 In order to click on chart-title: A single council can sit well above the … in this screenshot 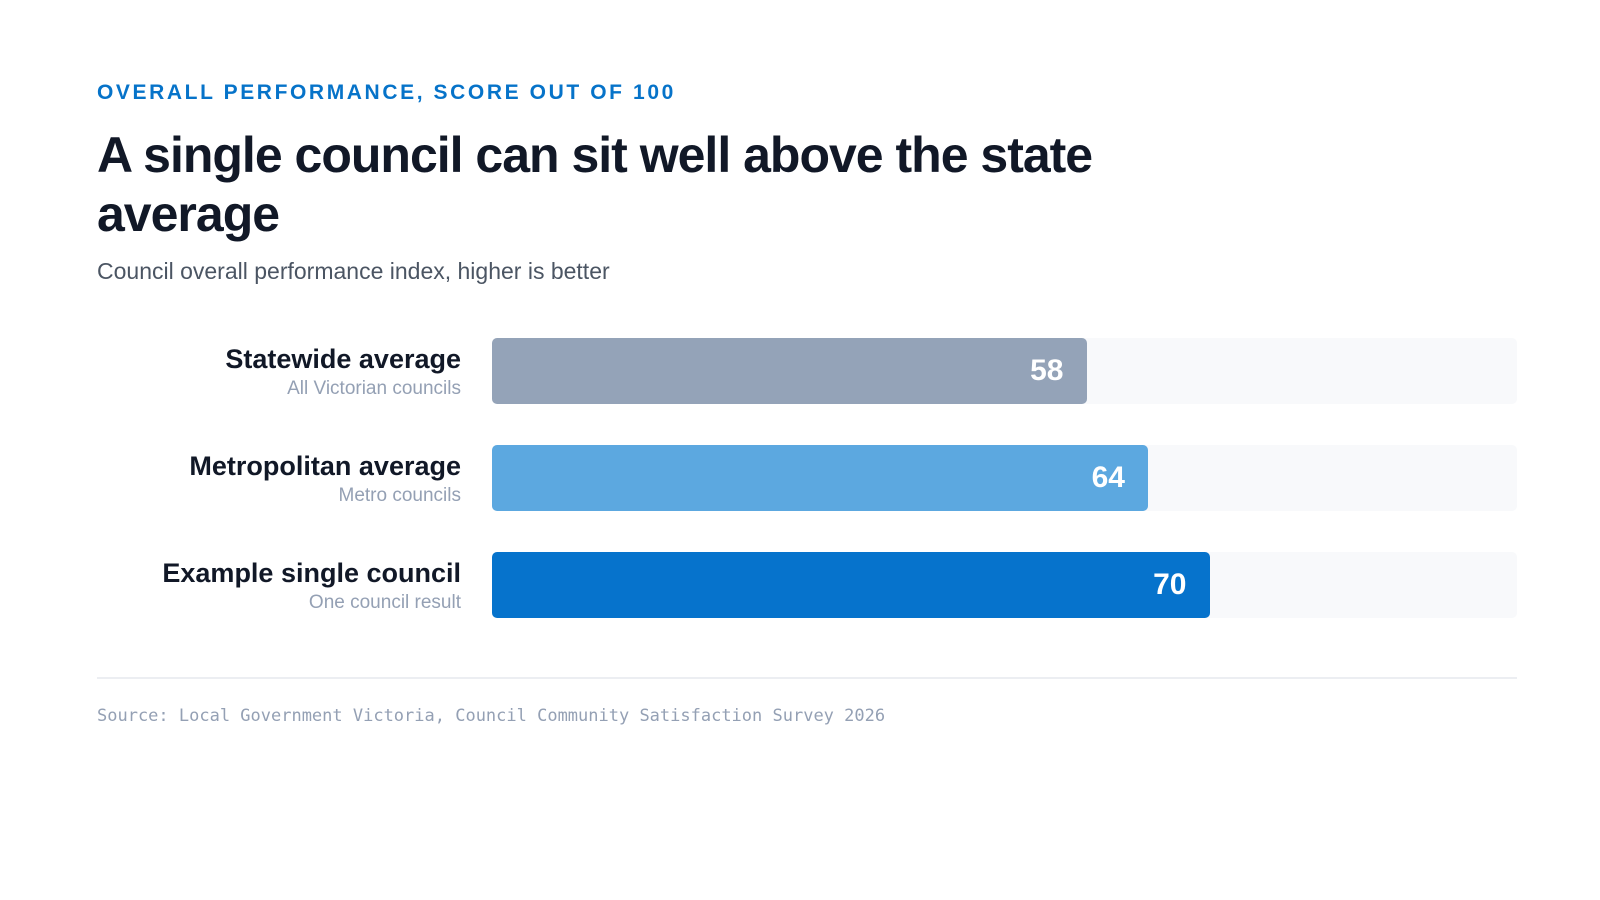, I will do `click(595, 184)`.